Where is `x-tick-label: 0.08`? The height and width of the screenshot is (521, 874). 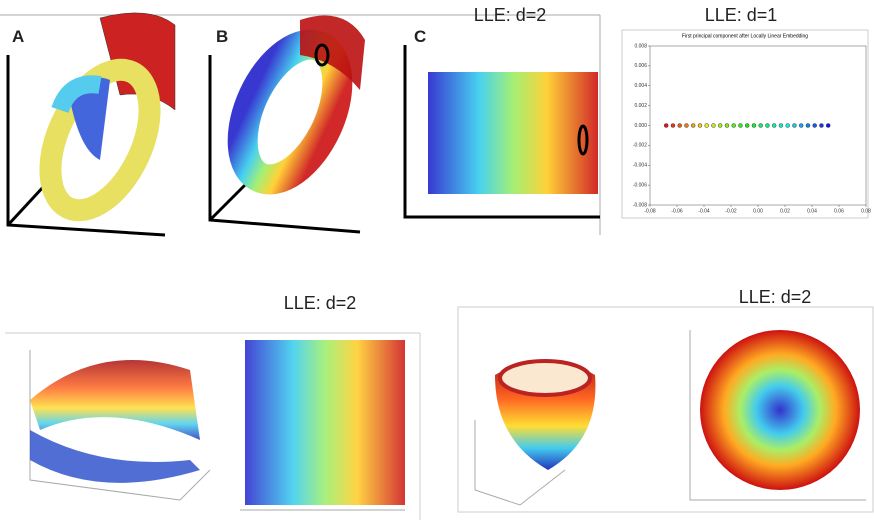
x-tick-label: 0.08 is located at coordinates (866, 211).